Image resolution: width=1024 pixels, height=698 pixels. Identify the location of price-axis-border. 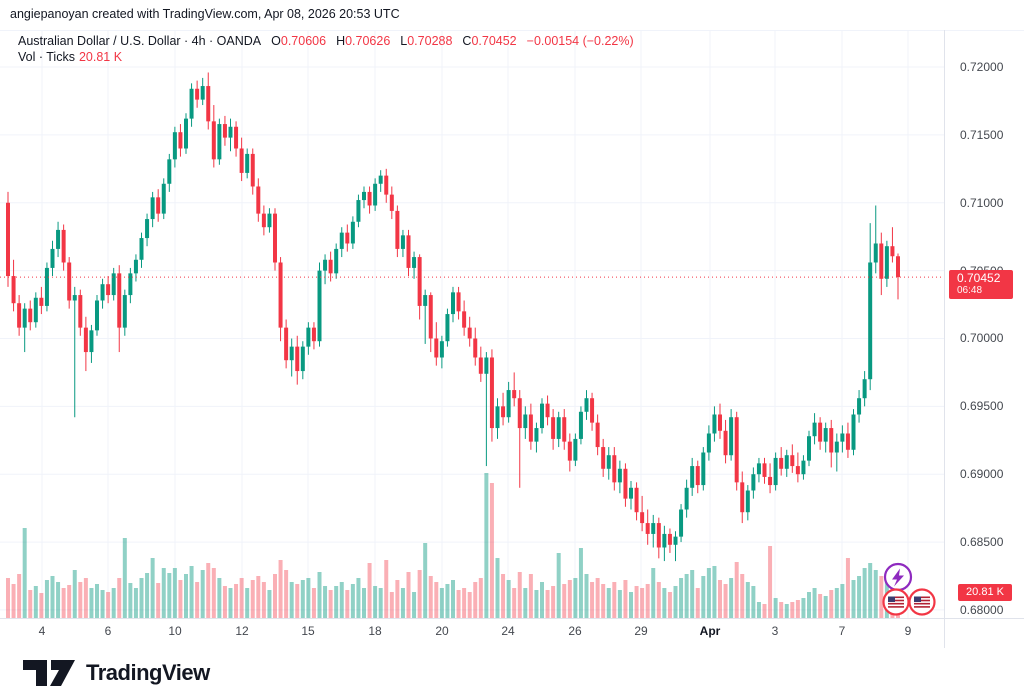
(944, 339).